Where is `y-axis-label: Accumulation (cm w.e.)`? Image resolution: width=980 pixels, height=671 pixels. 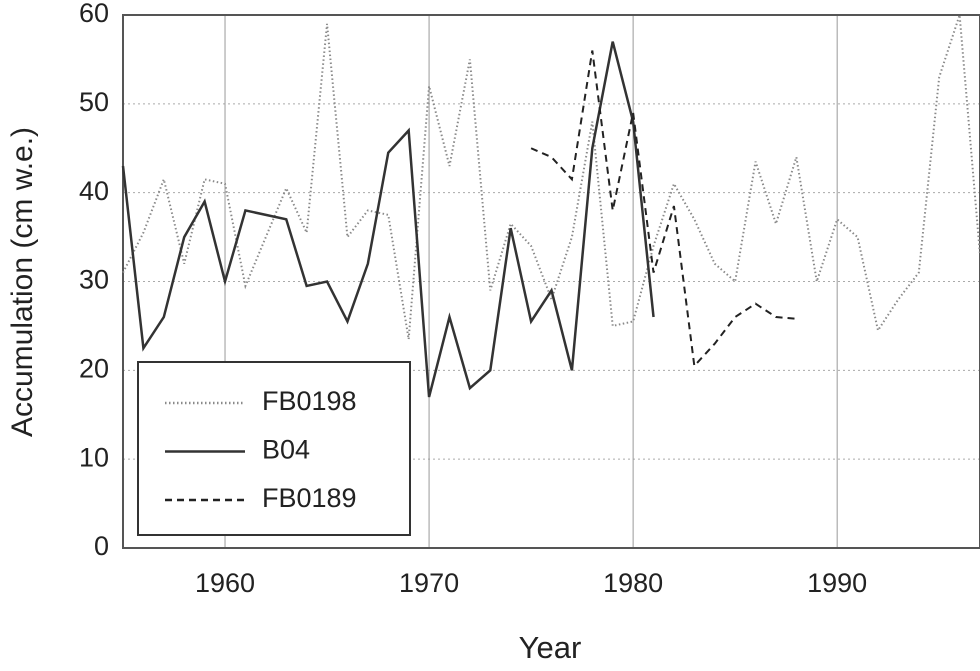
y-axis-label: Accumulation (cm w.e.) is located at coordinates (22, 282).